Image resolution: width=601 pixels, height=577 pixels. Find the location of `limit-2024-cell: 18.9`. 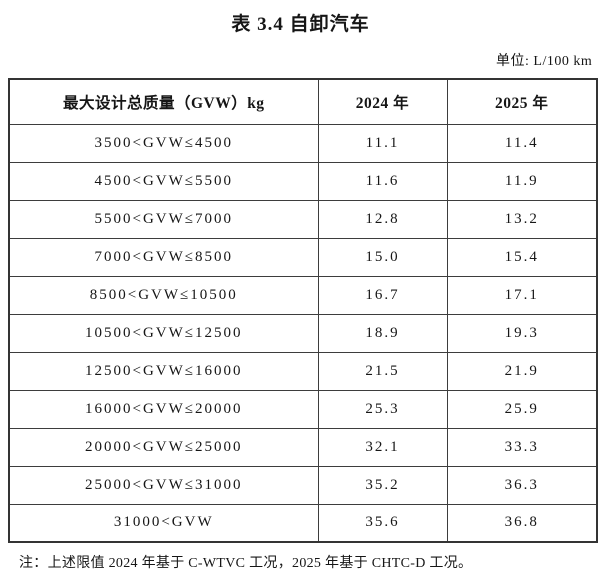

limit-2024-cell: 18.9 is located at coordinates (382, 333).